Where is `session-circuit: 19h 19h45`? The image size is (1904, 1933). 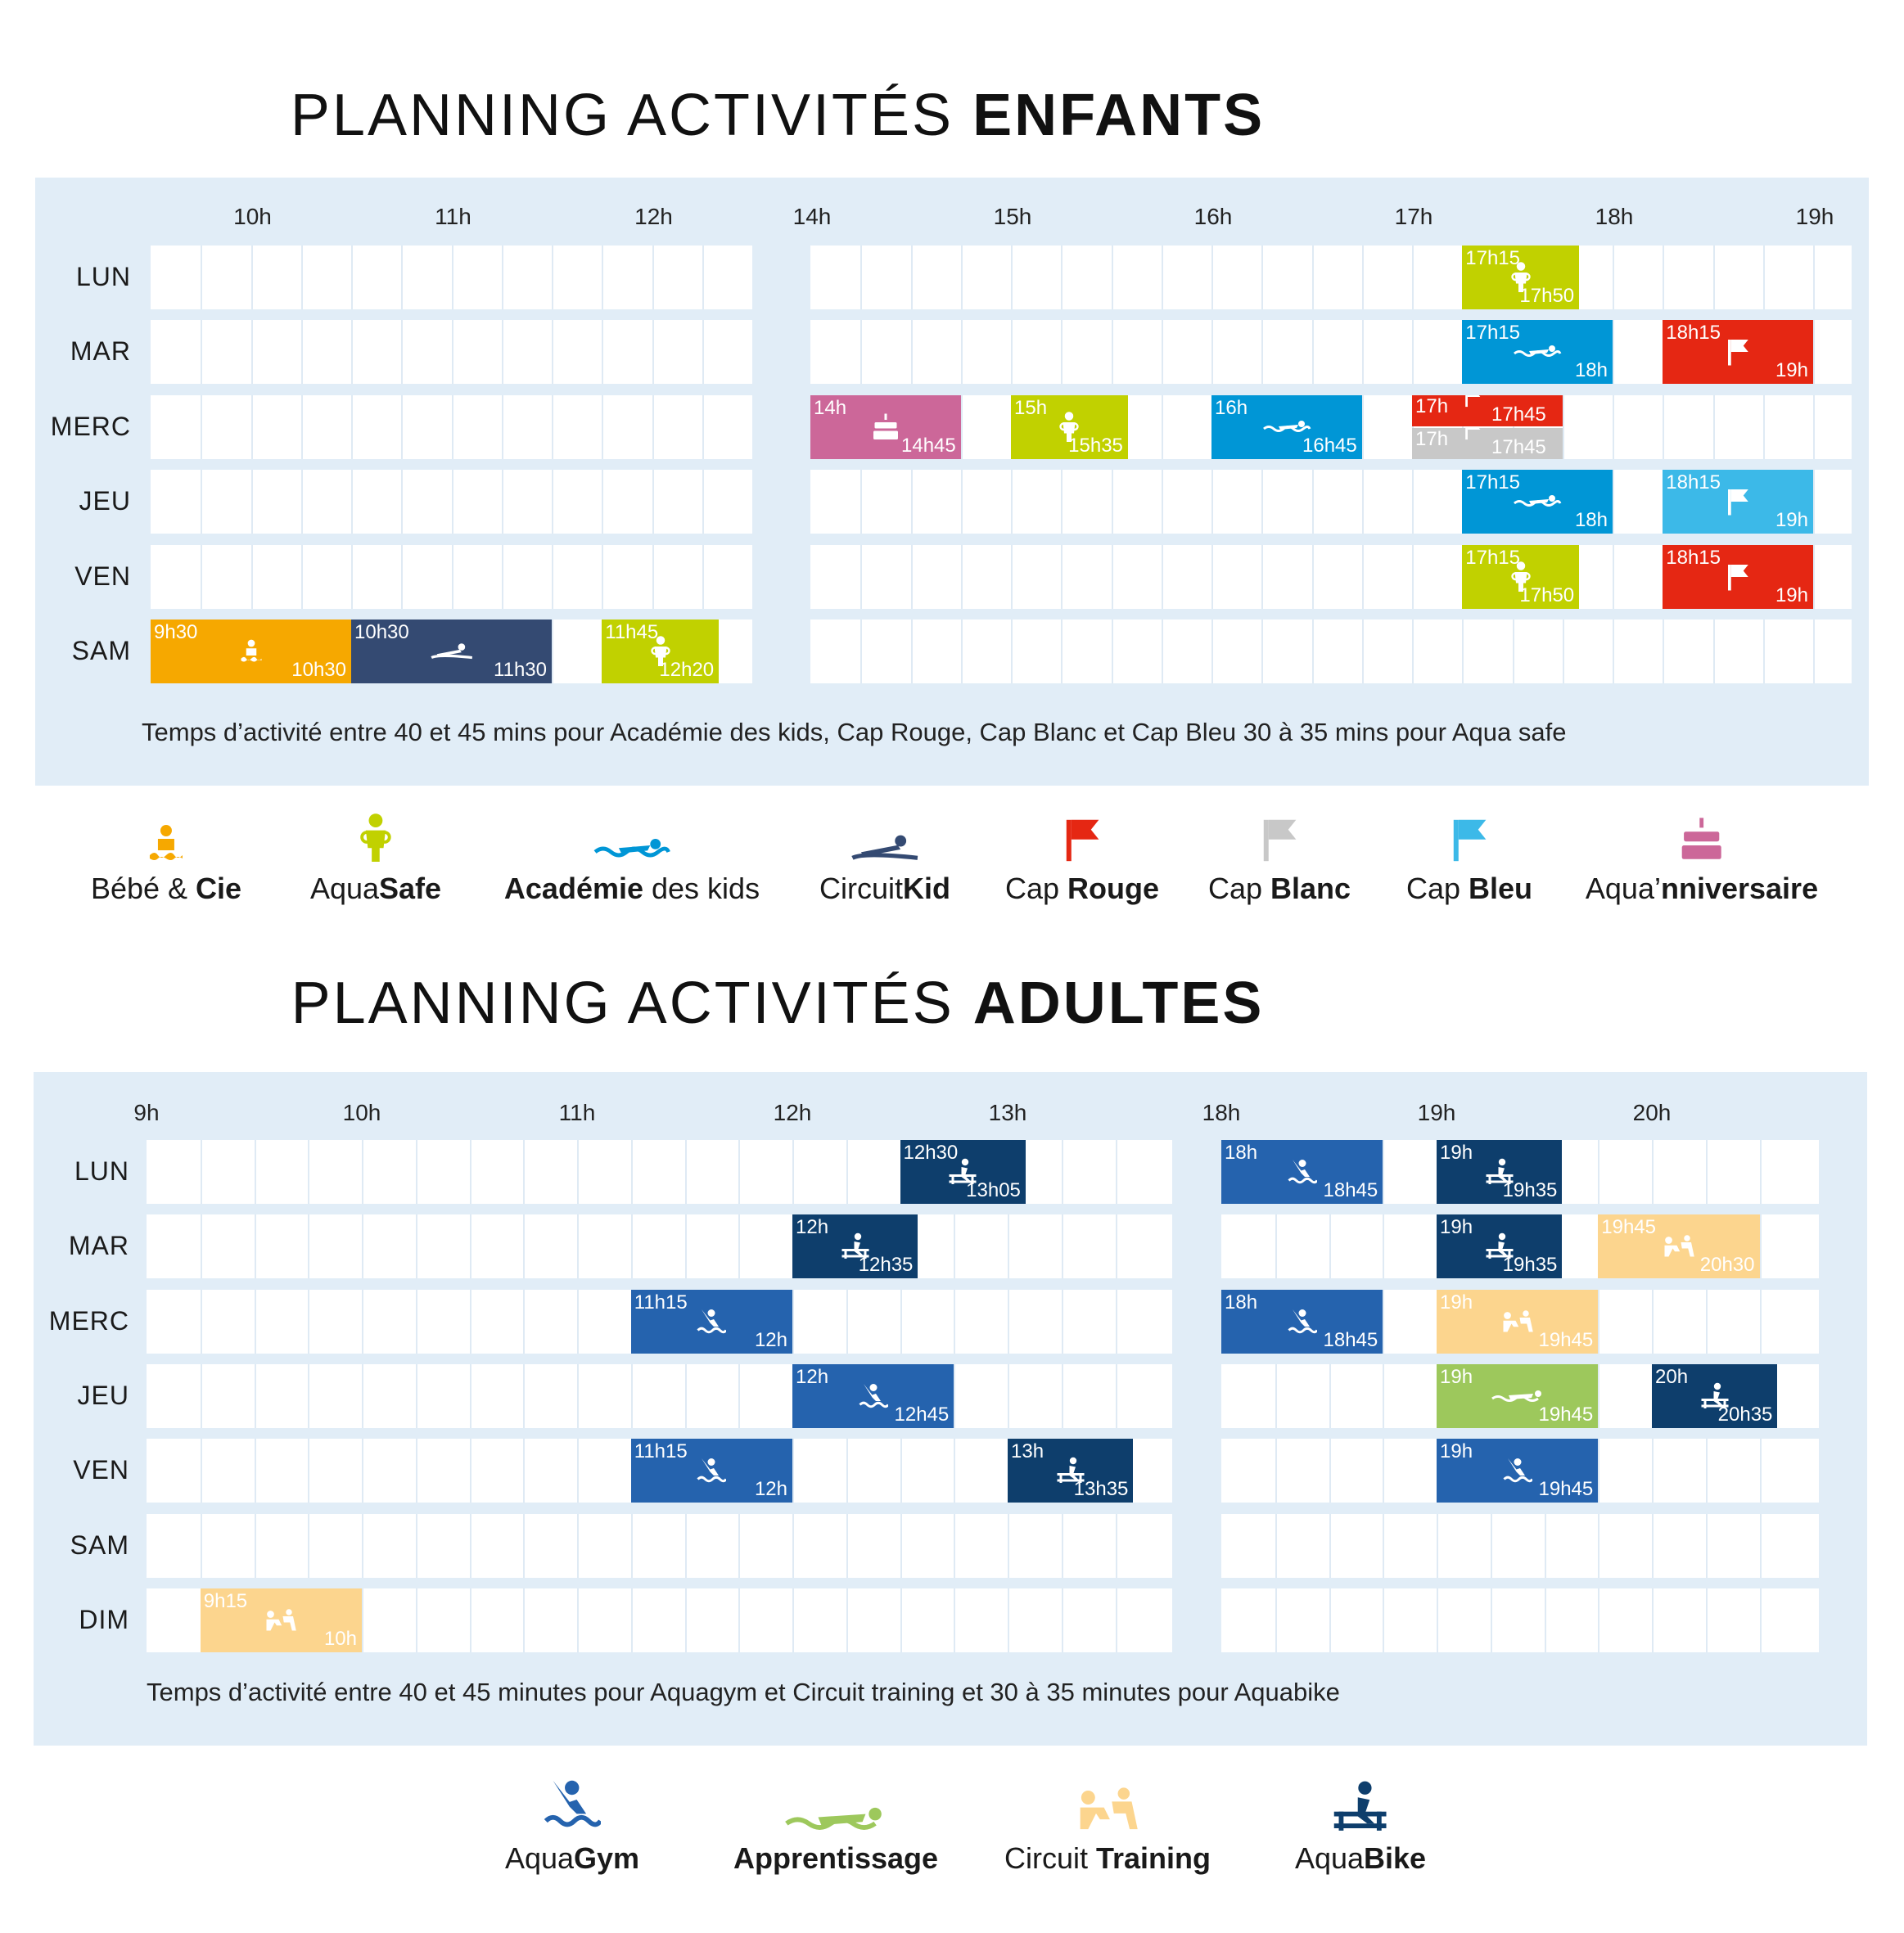
session-circuit: 19h 19h45 is located at coordinates (1518, 1321).